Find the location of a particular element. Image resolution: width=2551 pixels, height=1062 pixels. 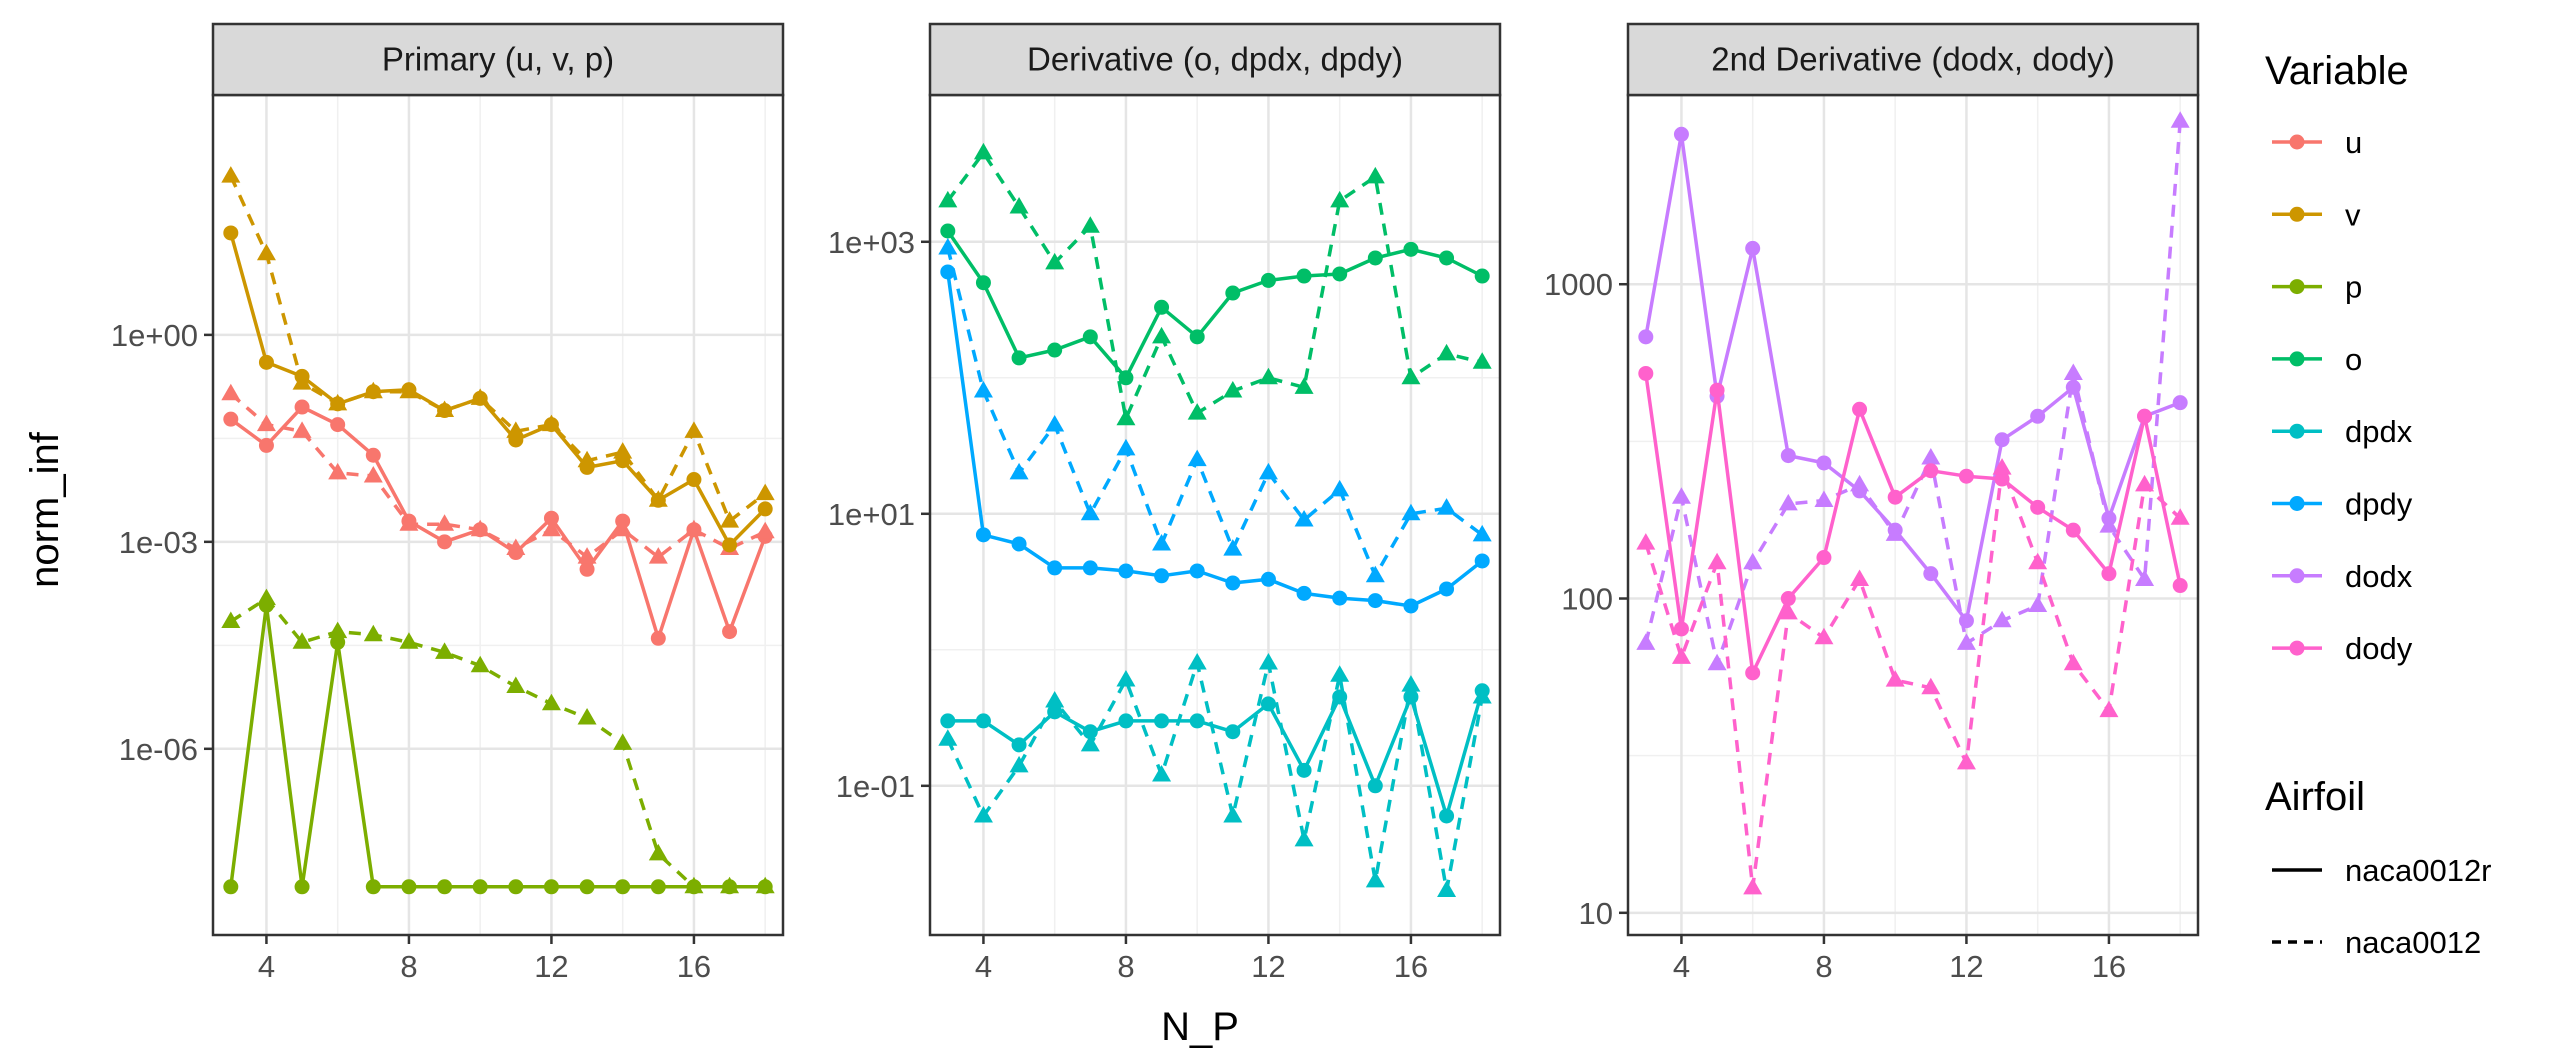

series-dpdy-naca0012r is located at coordinates (1215, 439).